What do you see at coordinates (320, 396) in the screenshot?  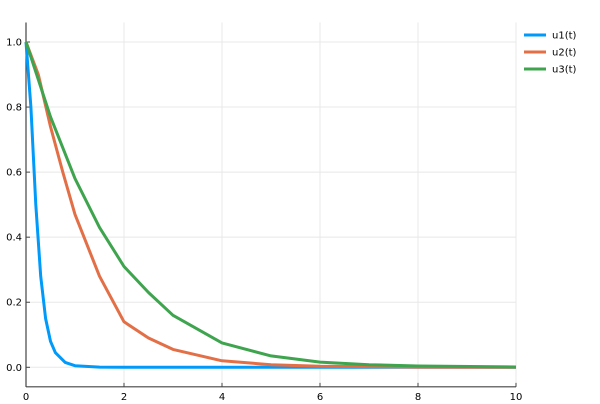 I see `x-tick-label: 6` at bounding box center [320, 396].